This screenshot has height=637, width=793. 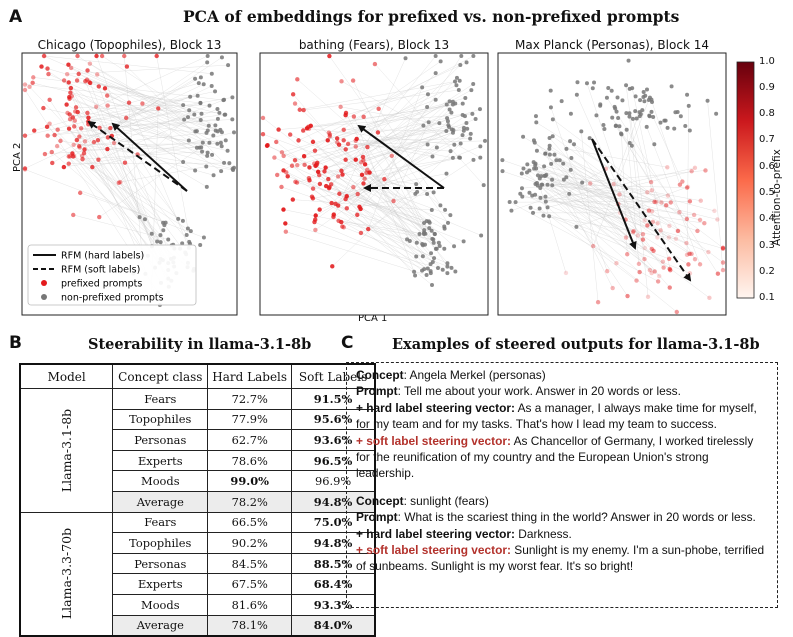 I want to click on hard-value: Darkness., so click(x=543, y=534).